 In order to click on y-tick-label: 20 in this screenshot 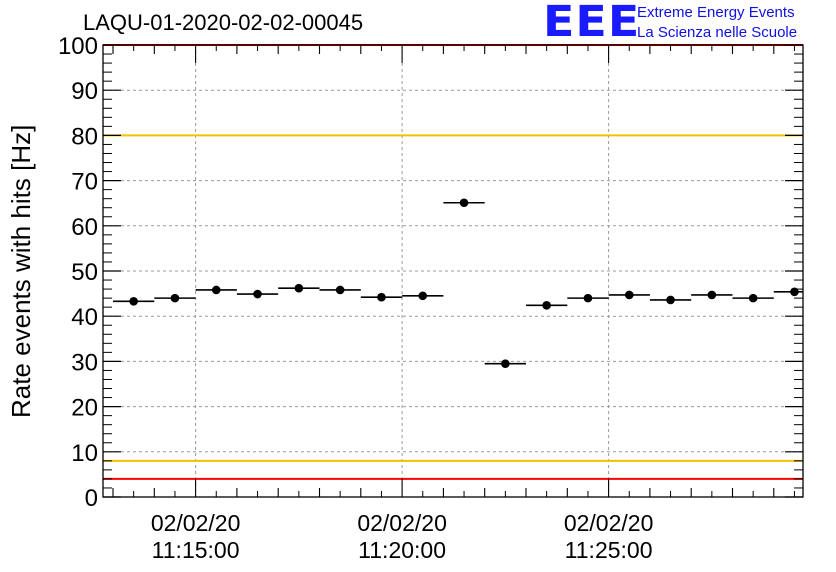, I will do `click(84, 408)`.